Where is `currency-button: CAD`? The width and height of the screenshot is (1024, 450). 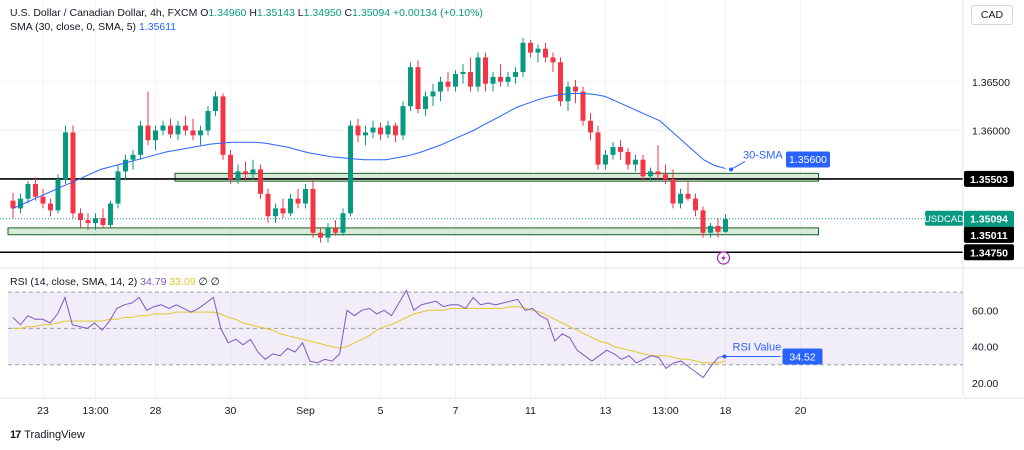
currency-button: CAD is located at coordinates (992, 15).